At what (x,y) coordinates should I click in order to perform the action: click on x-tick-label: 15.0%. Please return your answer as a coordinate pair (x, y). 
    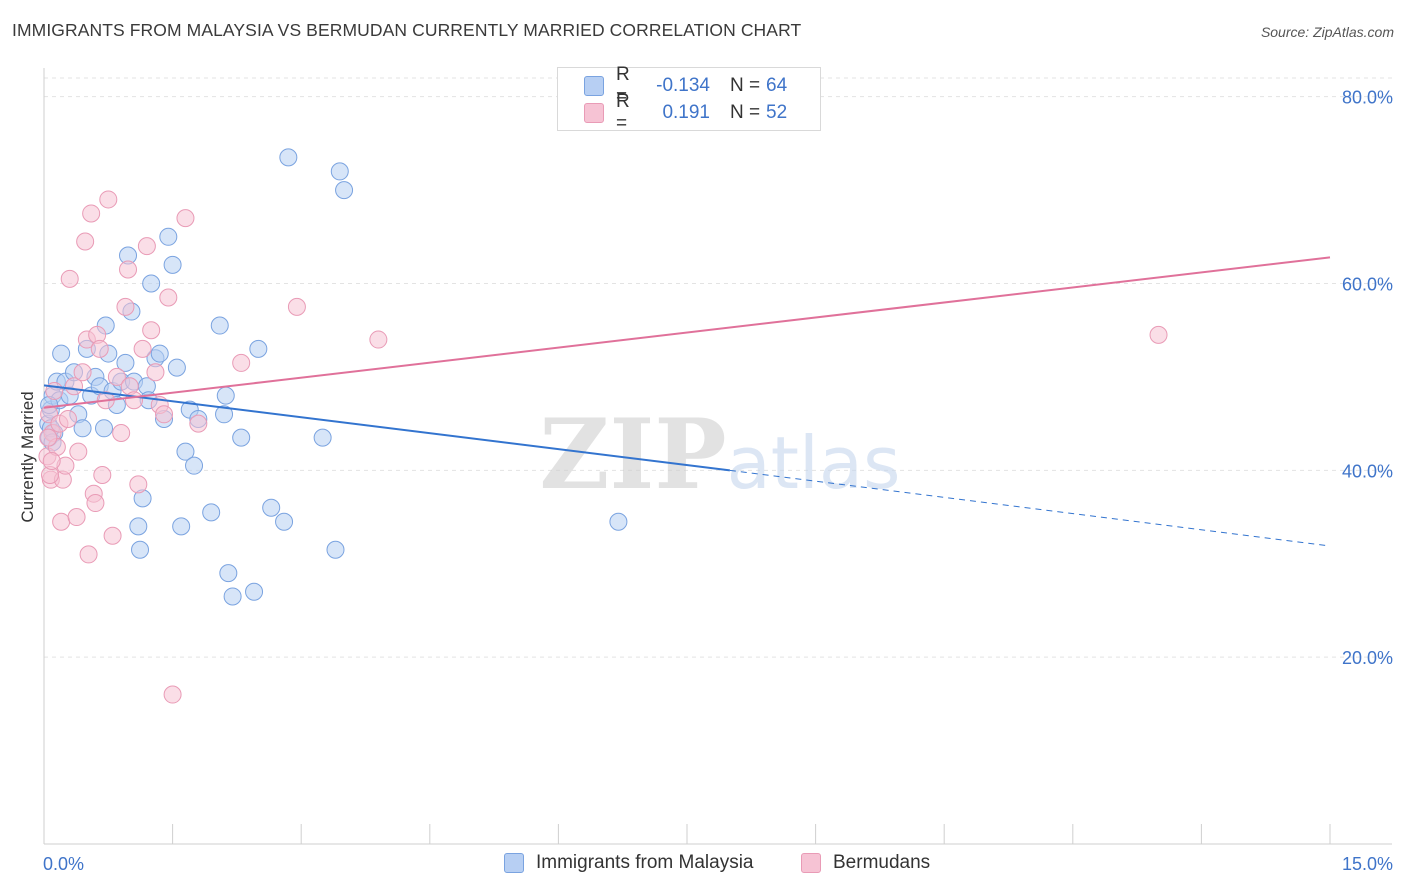
    Looking at the image, I should click on (1367, 864).